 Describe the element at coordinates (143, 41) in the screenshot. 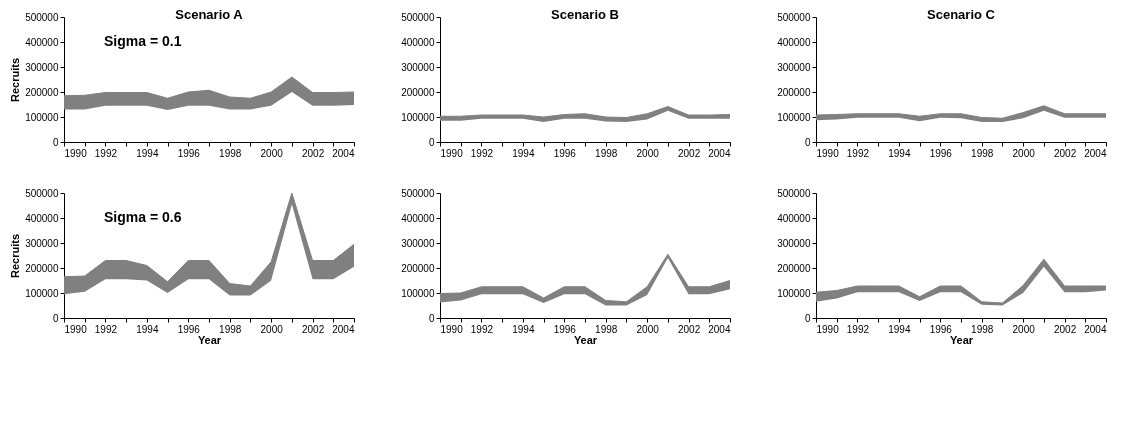

I see `annotation: Sigma = 0.1` at that location.